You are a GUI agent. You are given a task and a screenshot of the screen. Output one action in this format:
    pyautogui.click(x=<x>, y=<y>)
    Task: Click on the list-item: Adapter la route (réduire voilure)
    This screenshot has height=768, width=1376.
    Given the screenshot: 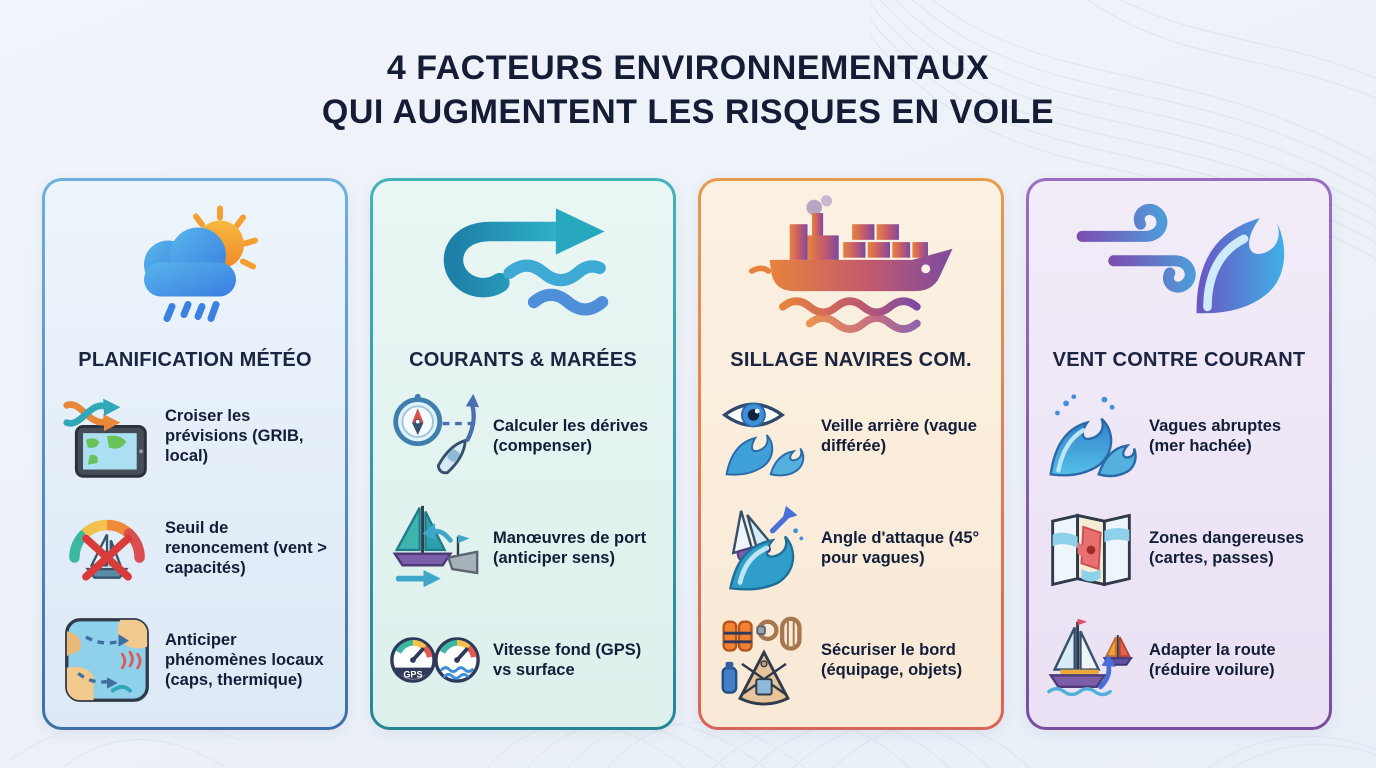 What is the action you would take?
    pyautogui.click(x=1179, y=660)
    